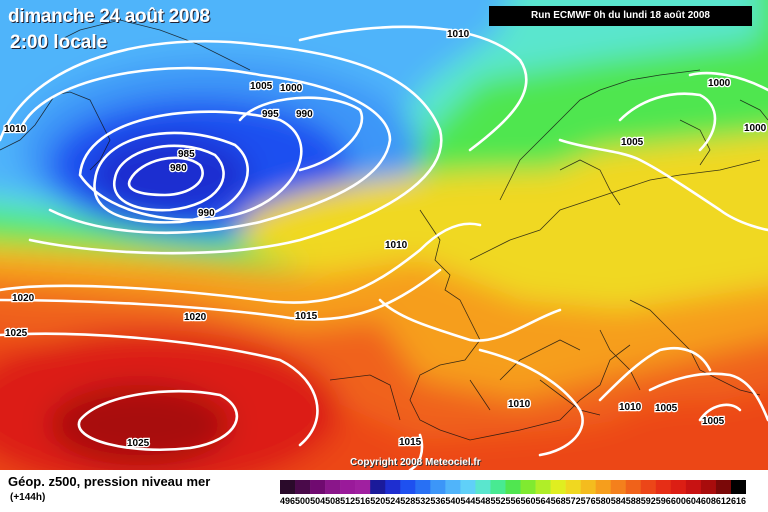  I want to click on scale-value: 544, so click(467, 501).